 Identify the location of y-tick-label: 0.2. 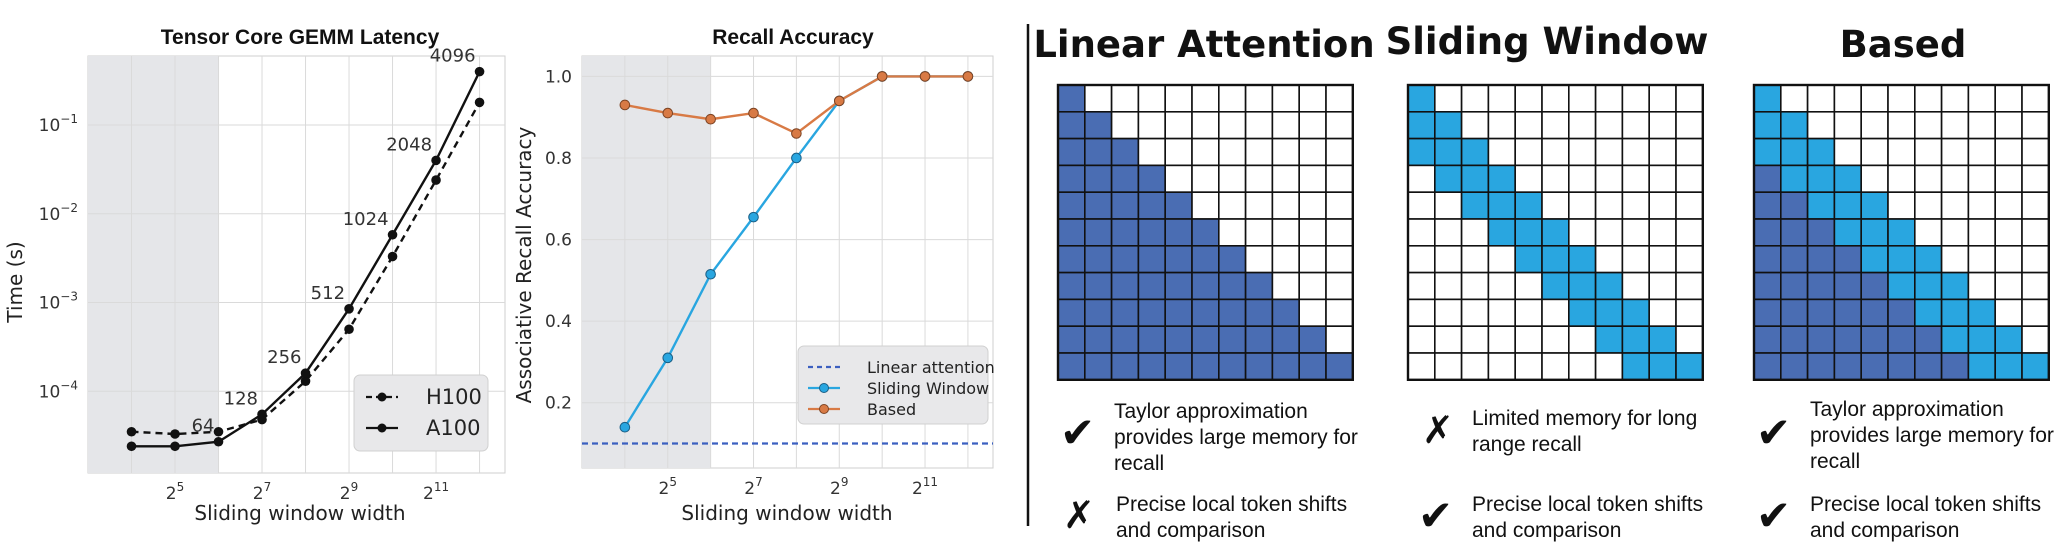
(558, 404).